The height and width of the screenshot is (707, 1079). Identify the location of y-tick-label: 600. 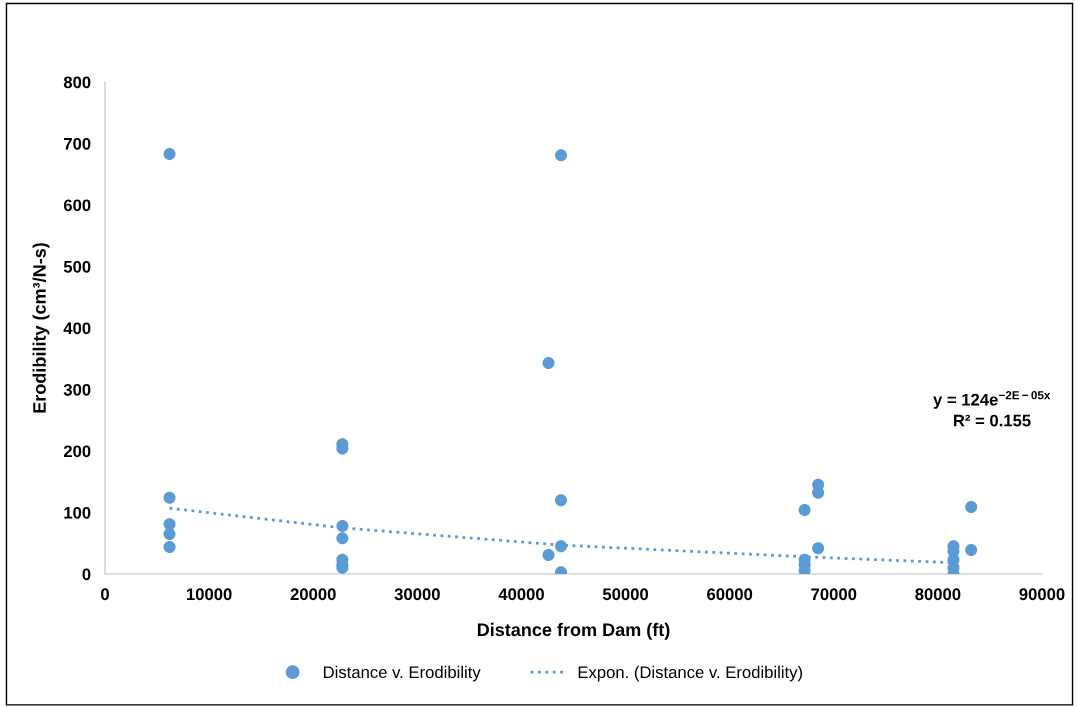
(77, 205).